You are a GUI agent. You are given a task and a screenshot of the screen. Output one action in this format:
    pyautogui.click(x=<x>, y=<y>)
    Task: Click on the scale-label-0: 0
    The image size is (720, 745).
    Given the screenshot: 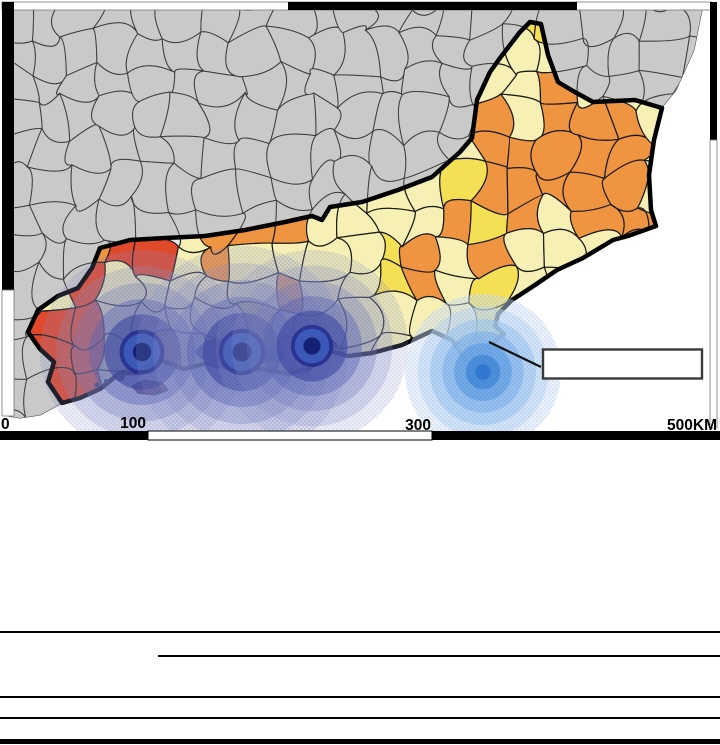 What is the action you would take?
    pyautogui.click(x=5, y=424)
    